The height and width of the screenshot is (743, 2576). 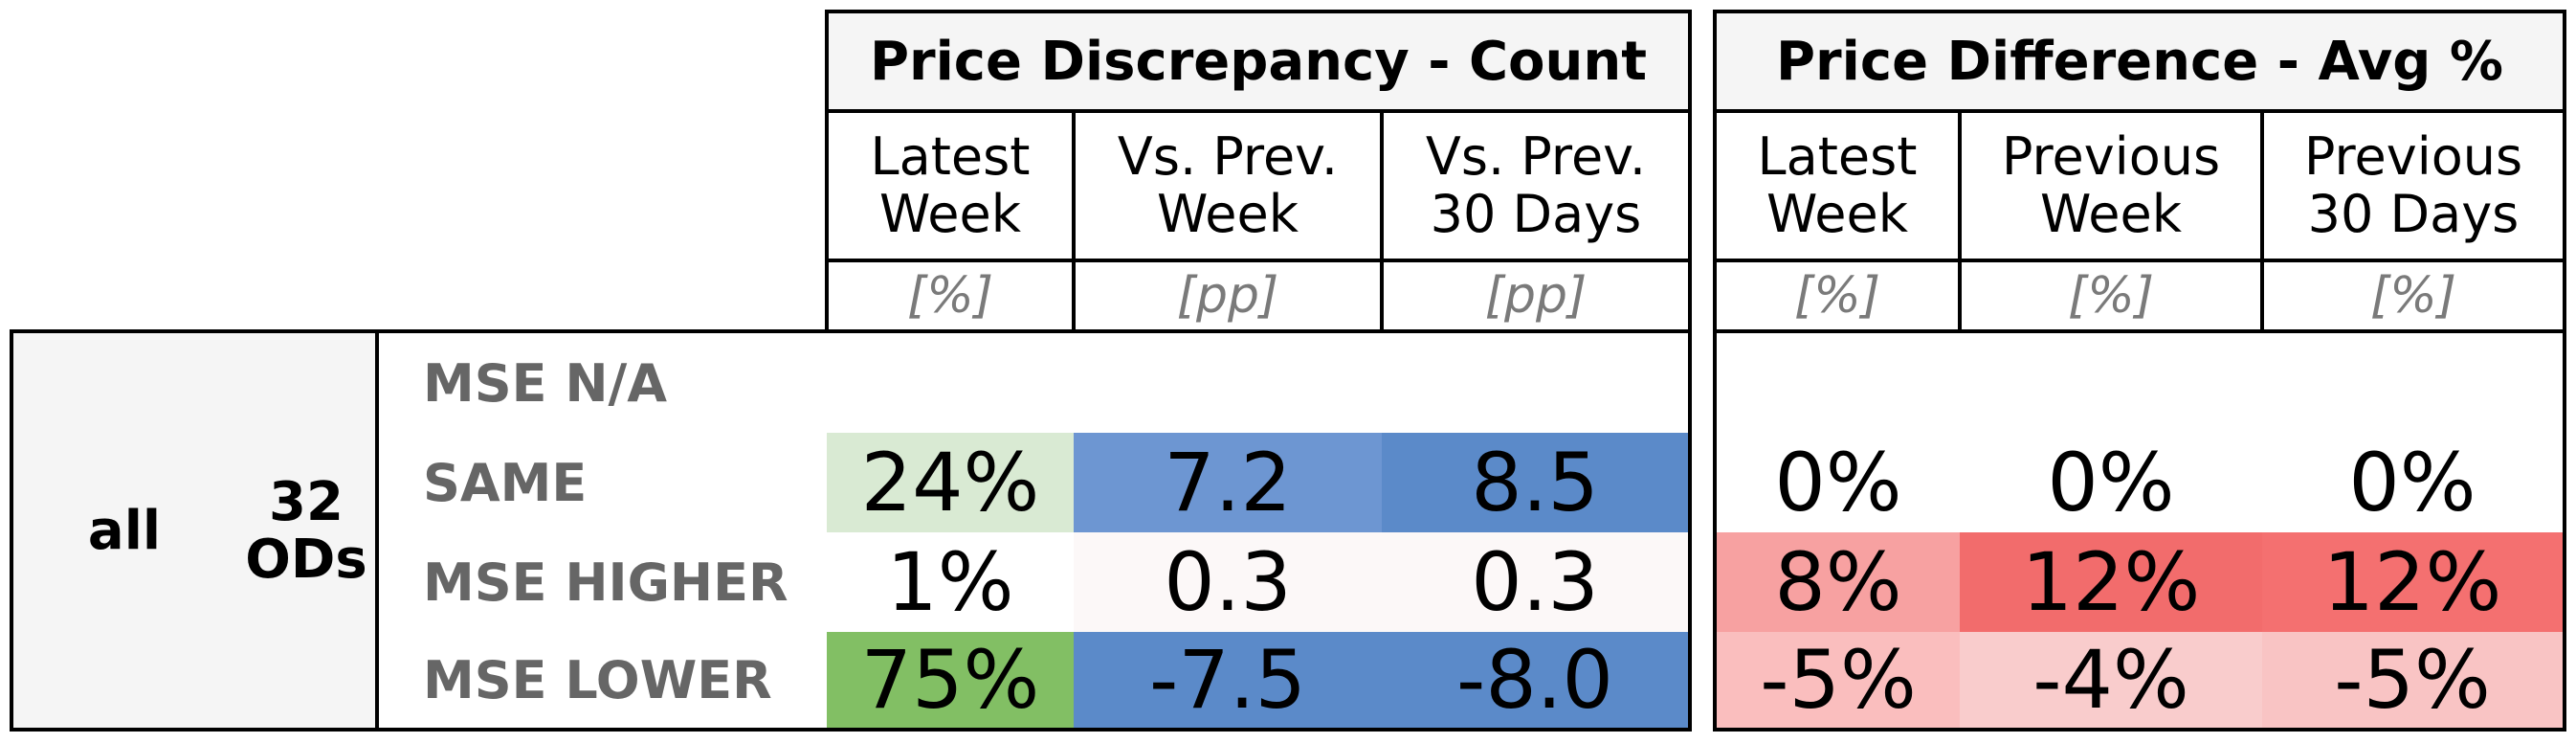 I want to click on segment-divider, so click(x=377, y=530).